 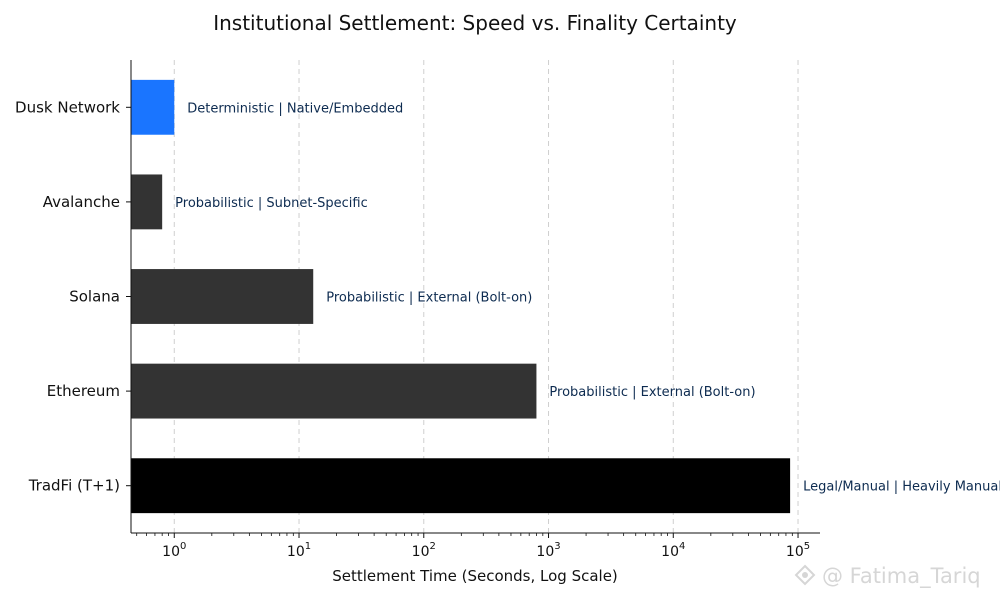 What do you see at coordinates (147, 202) in the screenshot?
I see `bar-avalanche` at bounding box center [147, 202].